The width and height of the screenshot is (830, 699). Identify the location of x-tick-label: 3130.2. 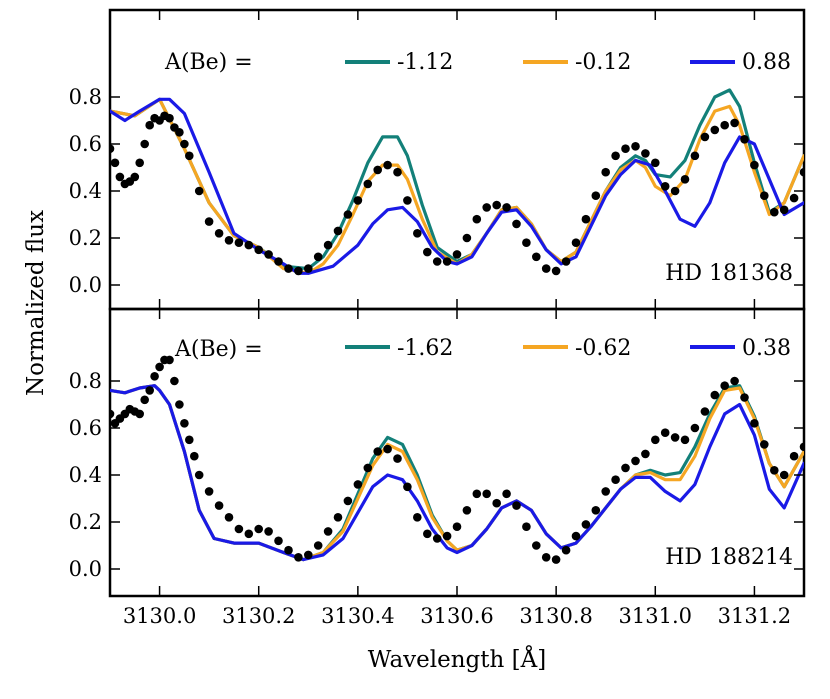
(258, 616).